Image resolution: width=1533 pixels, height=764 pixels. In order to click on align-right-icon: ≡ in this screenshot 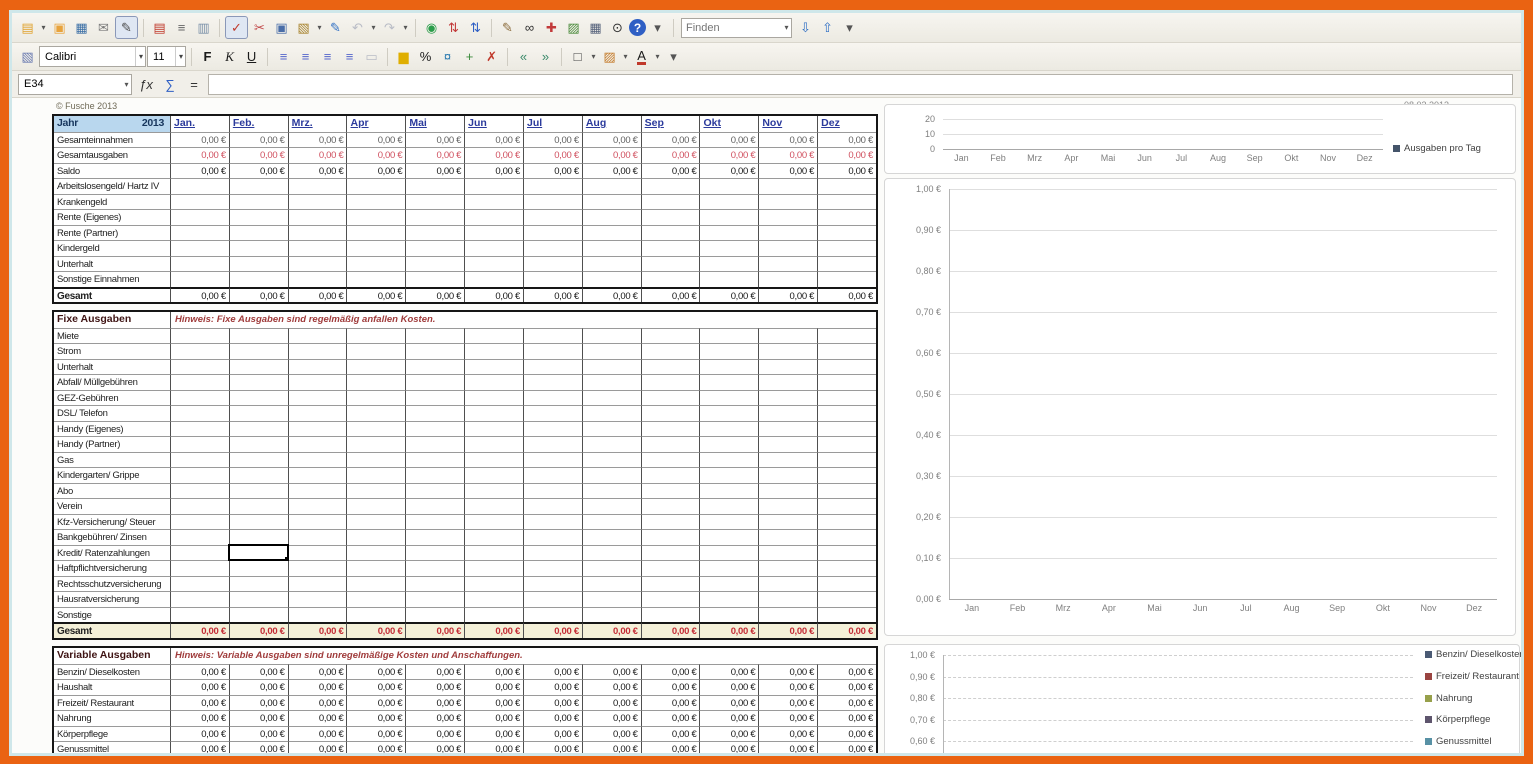, I will do `click(327, 56)`.